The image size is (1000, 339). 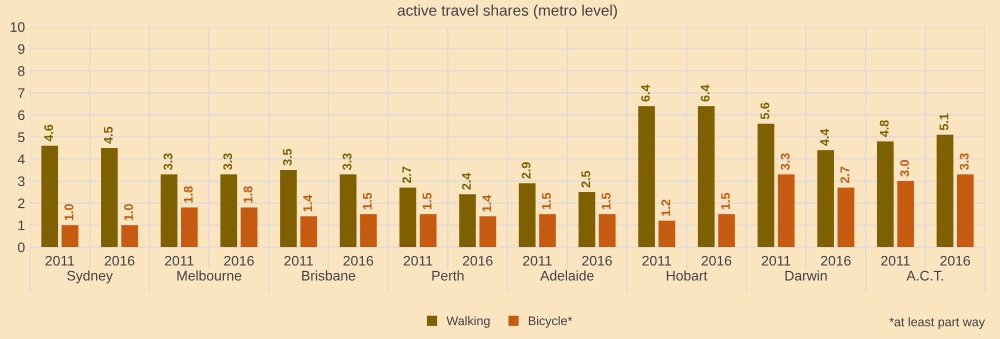 What do you see at coordinates (21, 181) in the screenshot?
I see `y-tick-label: 3` at bounding box center [21, 181].